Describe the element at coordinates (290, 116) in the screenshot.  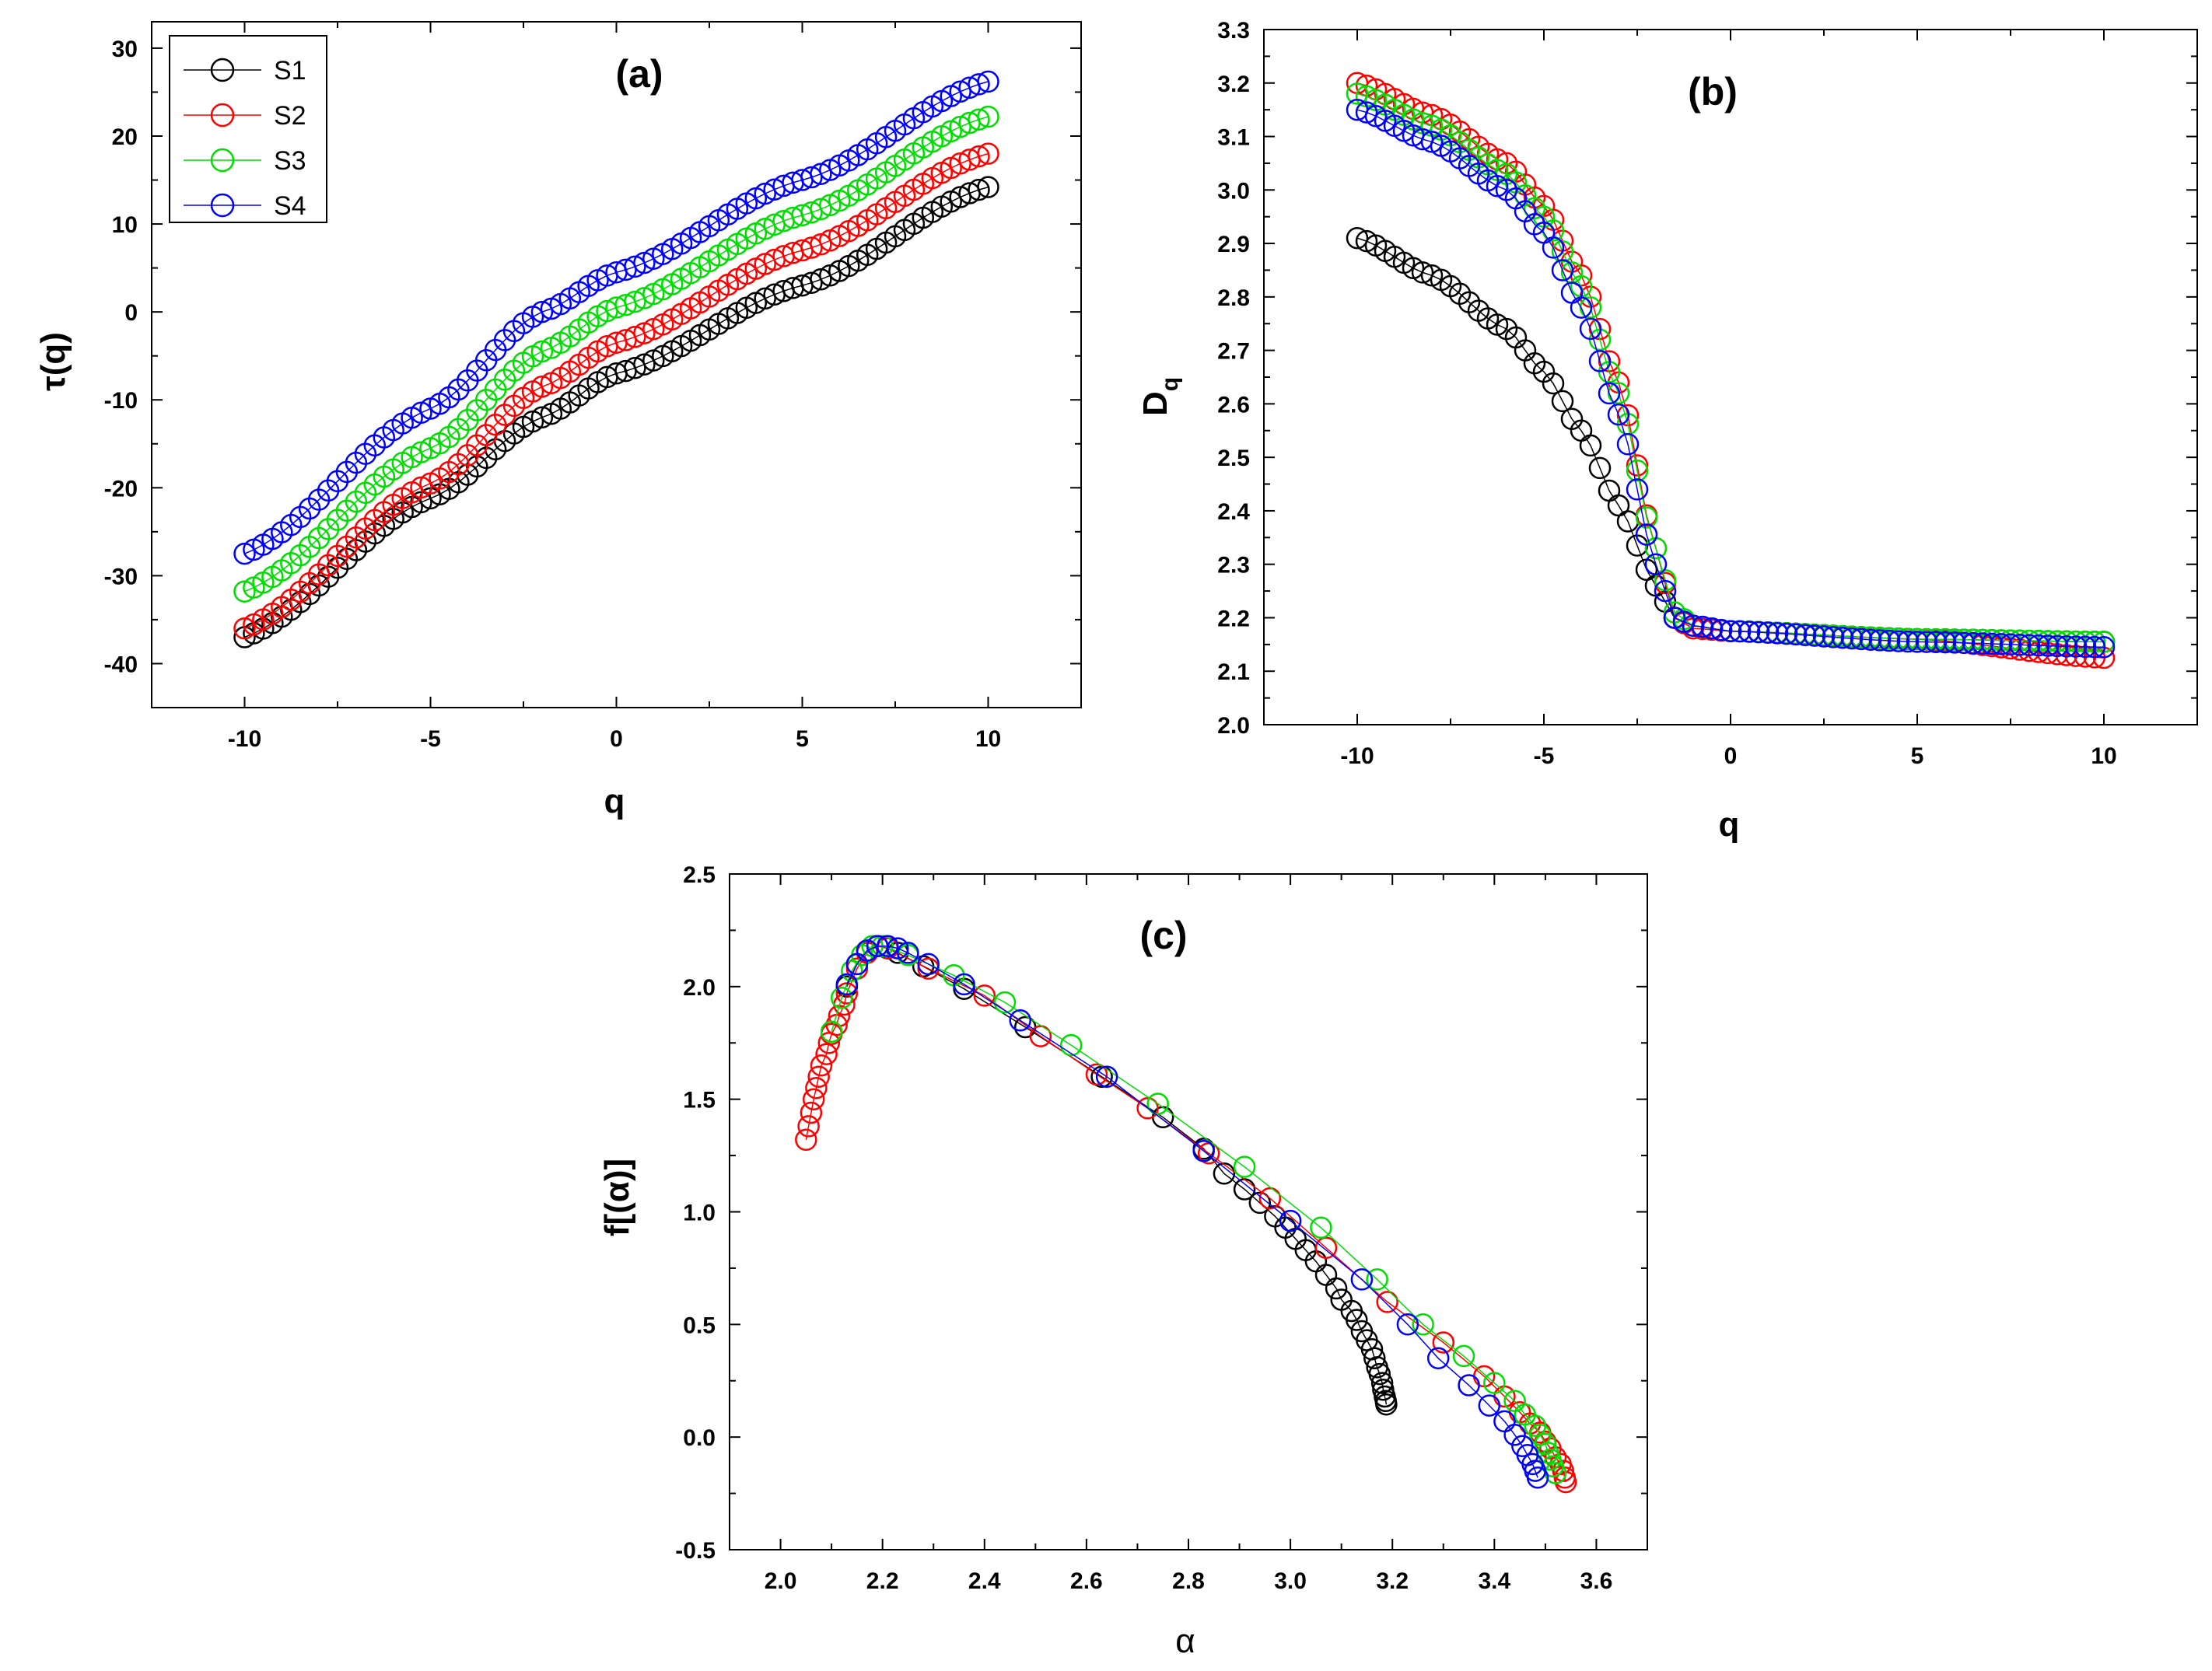
I see `legend-label-s2: S2` at that location.